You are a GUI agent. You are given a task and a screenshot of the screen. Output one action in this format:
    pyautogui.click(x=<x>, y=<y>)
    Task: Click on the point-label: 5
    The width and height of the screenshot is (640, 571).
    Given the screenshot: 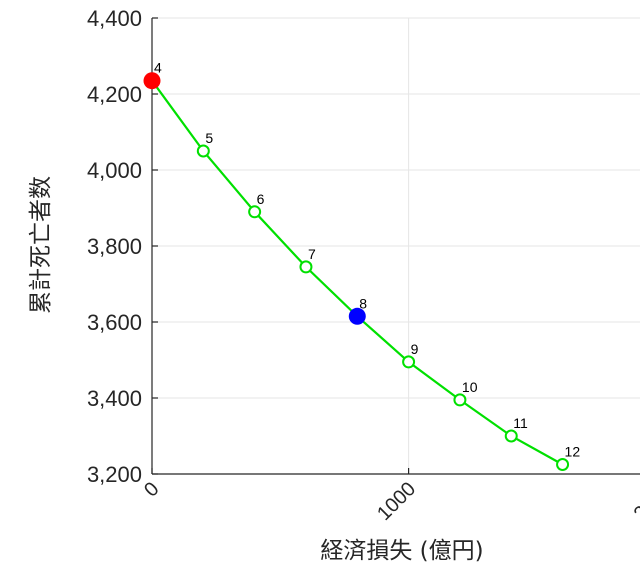 What is the action you would take?
    pyautogui.click(x=209, y=138)
    